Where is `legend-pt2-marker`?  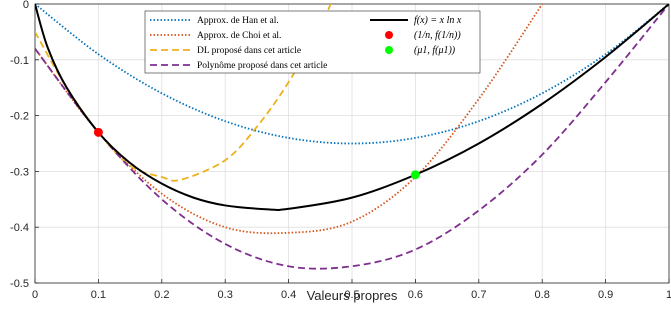 legend-pt2-marker is located at coordinates (389, 50).